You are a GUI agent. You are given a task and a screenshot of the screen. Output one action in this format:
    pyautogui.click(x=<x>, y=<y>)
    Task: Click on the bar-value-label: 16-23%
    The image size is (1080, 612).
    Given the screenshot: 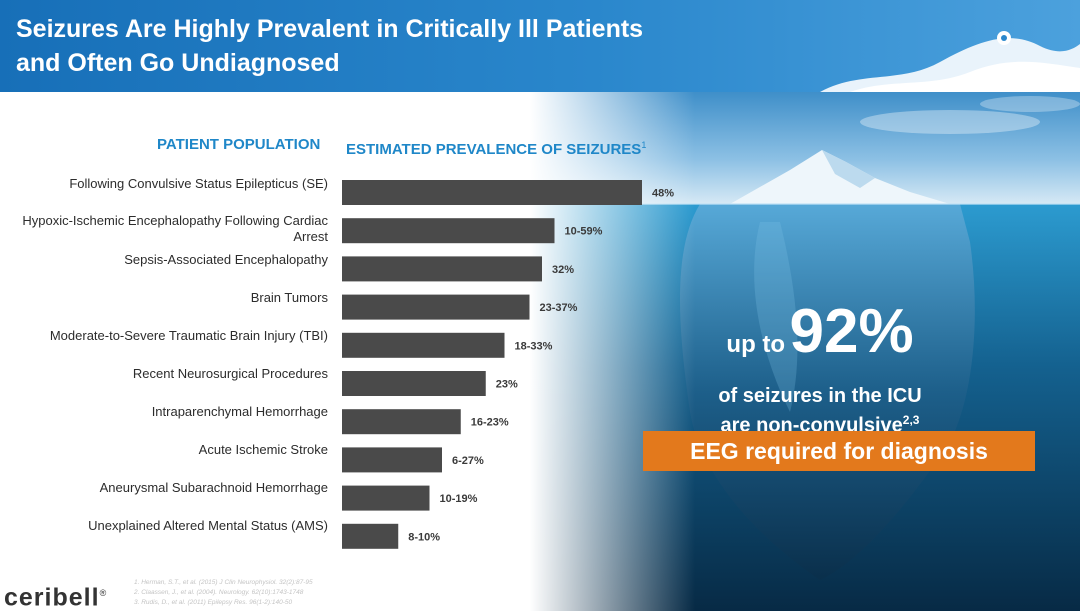 What is the action you would take?
    pyautogui.click(x=490, y=423)
    